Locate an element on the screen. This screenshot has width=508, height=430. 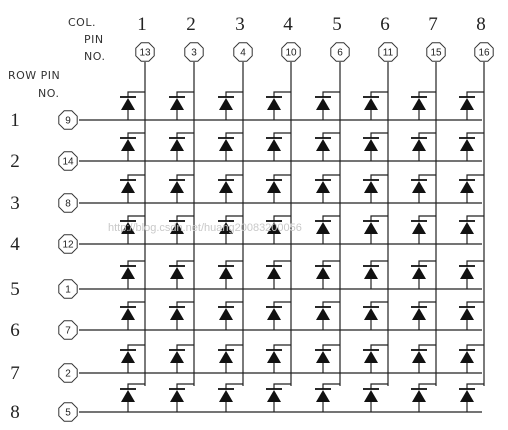
led-diode-r2-c5 is located at coordinates (327, 146).